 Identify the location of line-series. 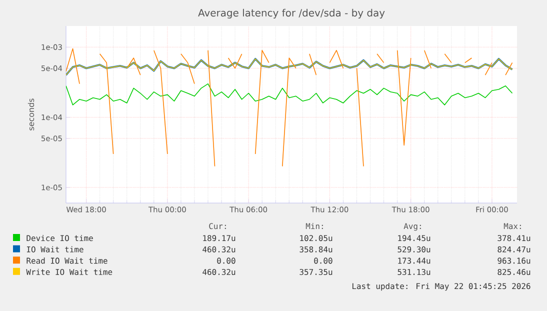
(289, 94).